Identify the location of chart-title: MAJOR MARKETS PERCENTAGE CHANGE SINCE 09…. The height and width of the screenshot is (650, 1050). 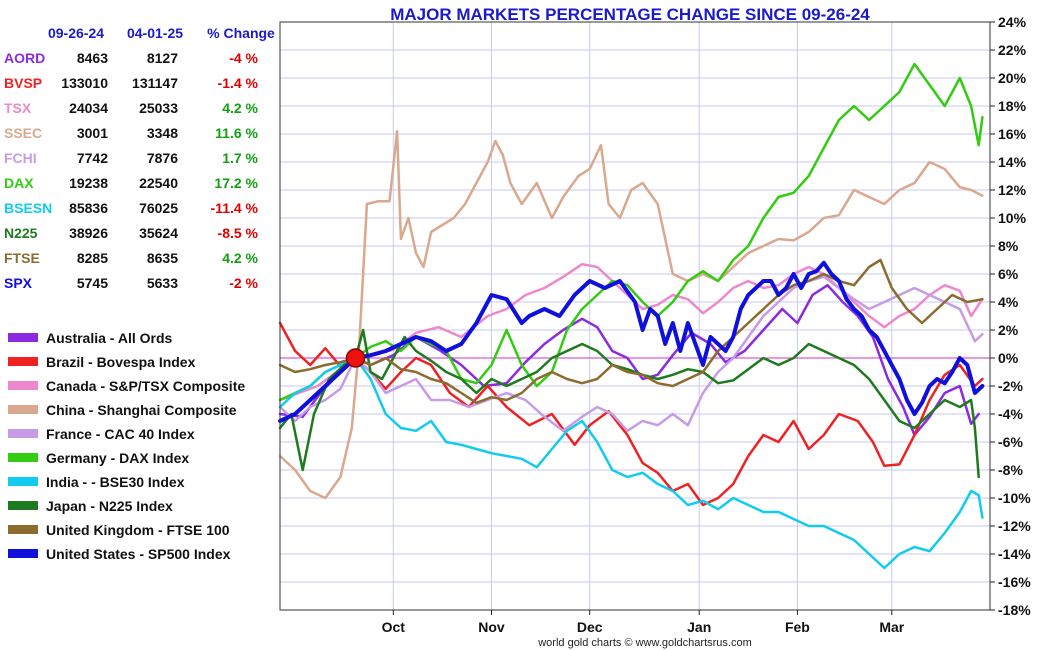
(630, 14).